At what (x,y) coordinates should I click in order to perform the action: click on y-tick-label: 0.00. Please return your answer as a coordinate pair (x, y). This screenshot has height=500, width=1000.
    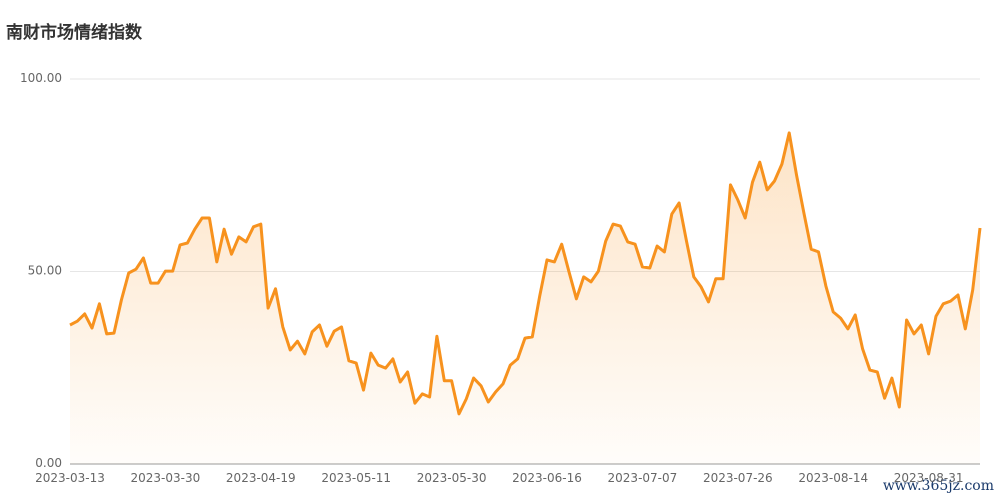
    Looking at the image, I should click on (48, 463).